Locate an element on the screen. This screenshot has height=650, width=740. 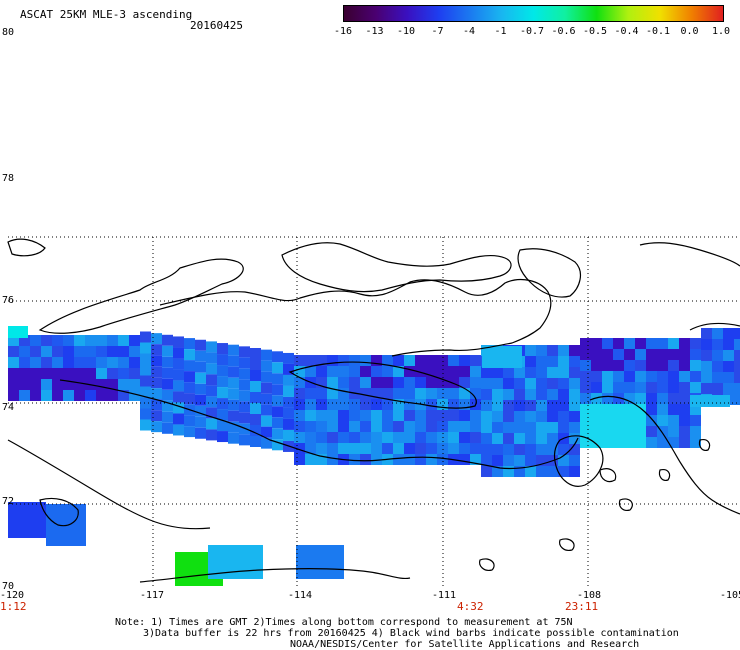
colorbar-tick-label: -0.7 is located at coordinates (532, 31).